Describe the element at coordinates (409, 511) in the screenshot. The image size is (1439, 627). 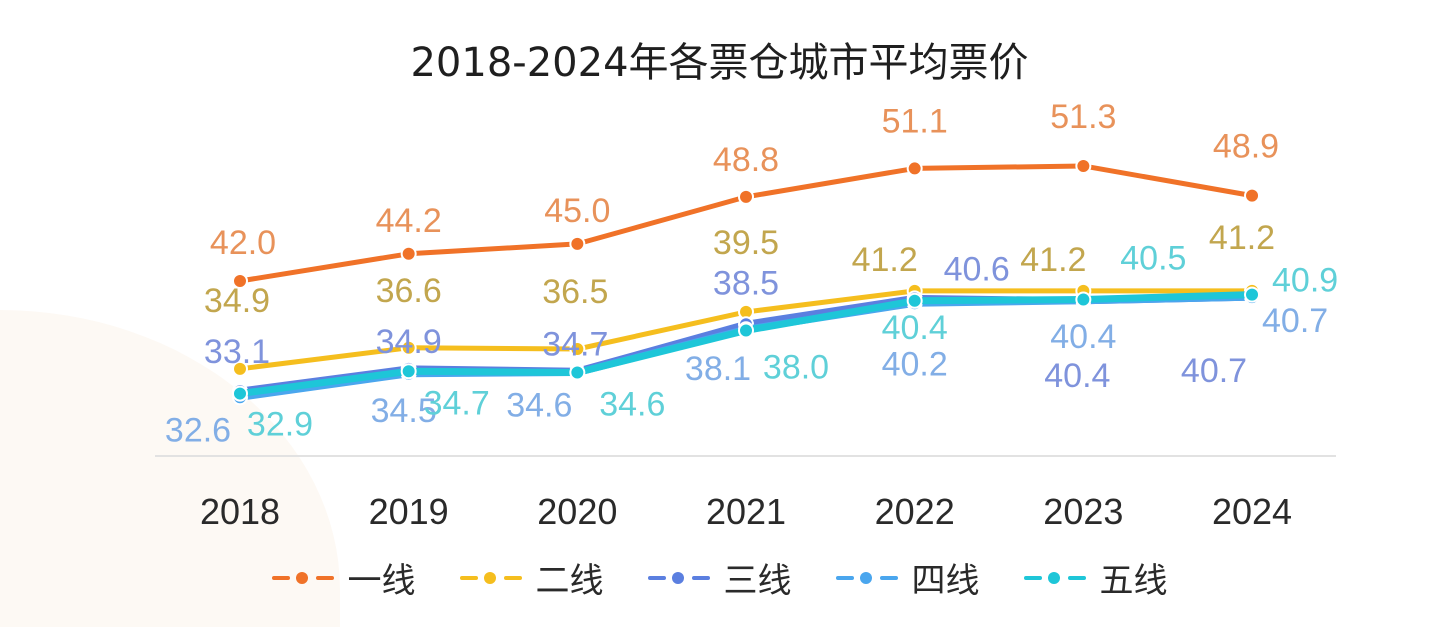
I see `x-tick-label: 2019` at that location.